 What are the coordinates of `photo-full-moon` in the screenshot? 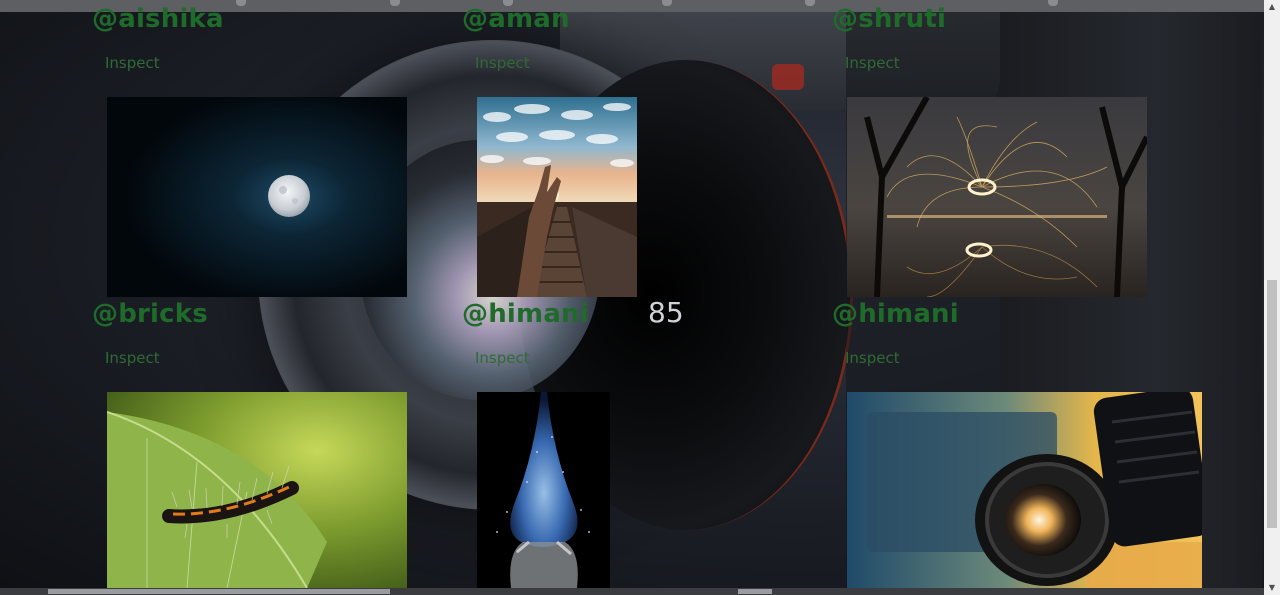 It's located at (257, 197).